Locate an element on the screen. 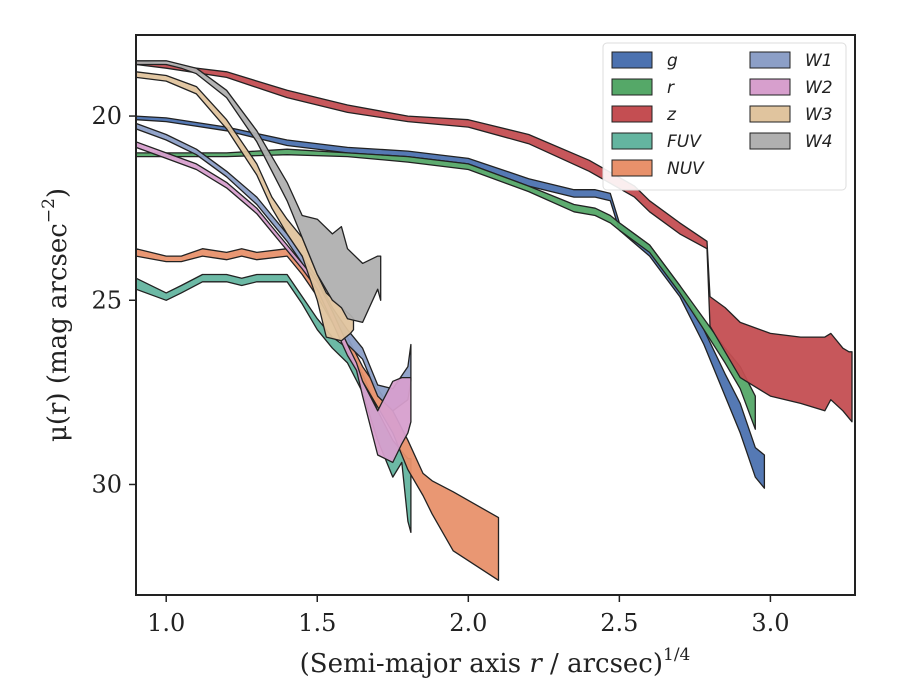 Image resolution: width=900 pixels, height=700 pixels. legend-label-g: g is located at coordinates (672, 61).